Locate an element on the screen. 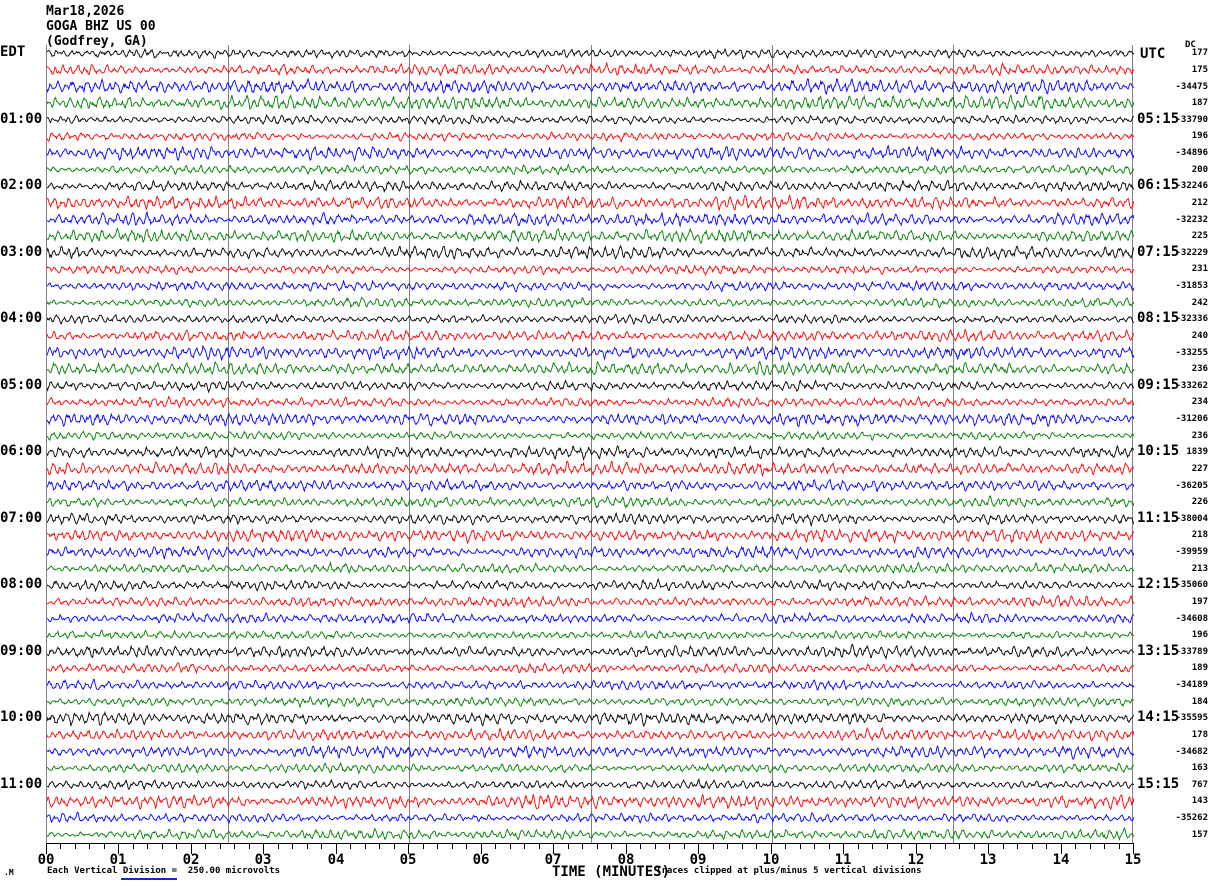 This screenshot has height=886, width=1210. dc-value: -33789 is located at coordinates (1191, 651).